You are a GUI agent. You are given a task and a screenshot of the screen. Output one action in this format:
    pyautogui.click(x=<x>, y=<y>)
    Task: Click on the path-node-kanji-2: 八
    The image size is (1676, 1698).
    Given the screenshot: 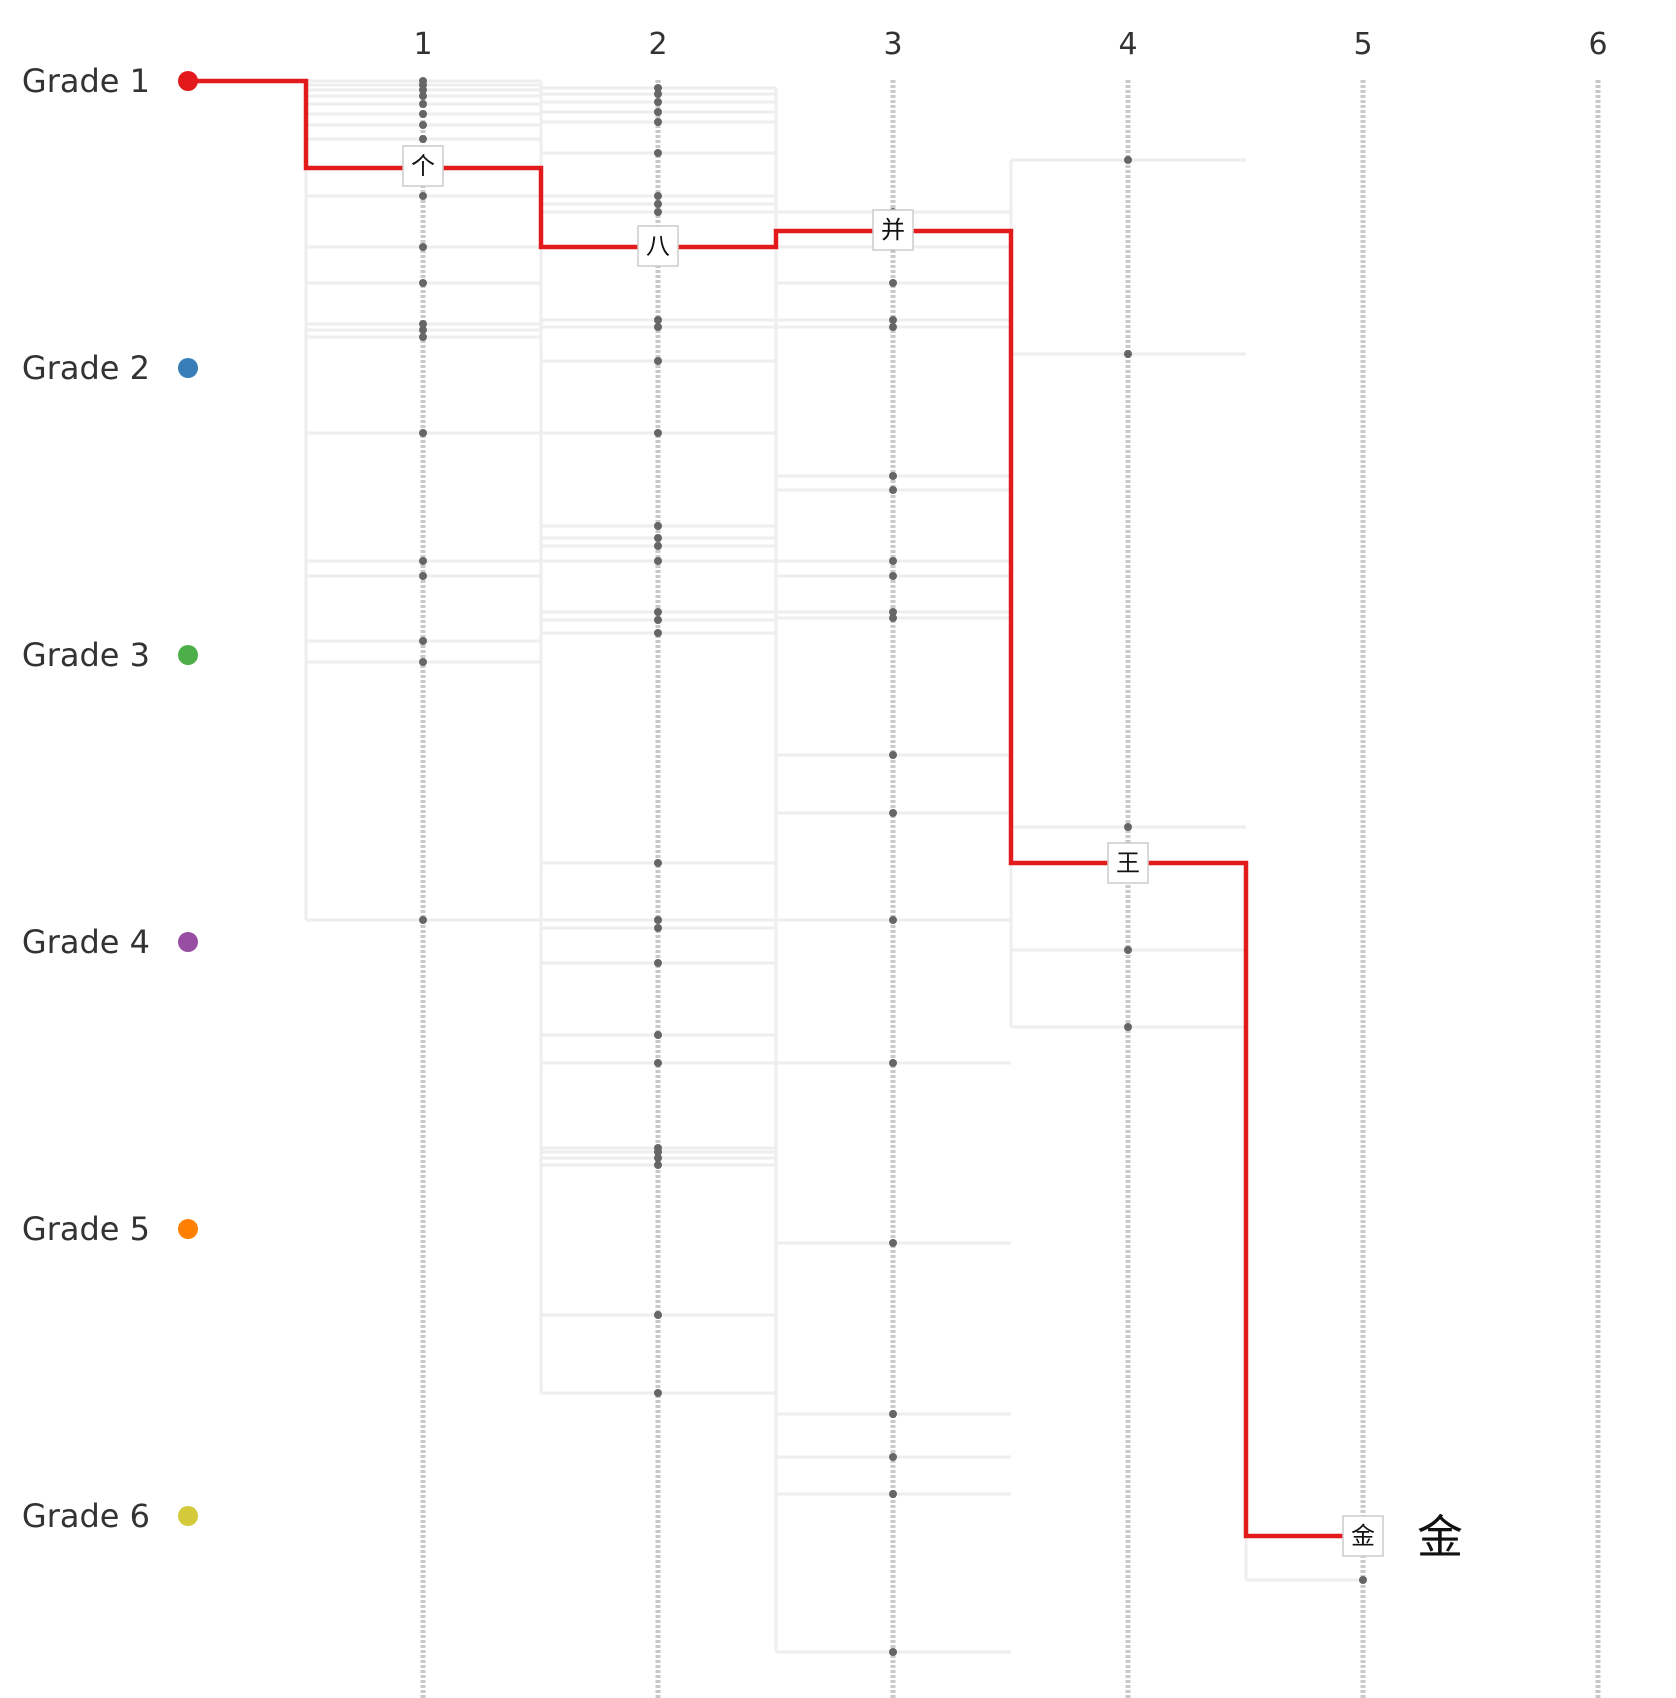 What is the action you would take?
    pyautogui.click(x=658, y=246)
    